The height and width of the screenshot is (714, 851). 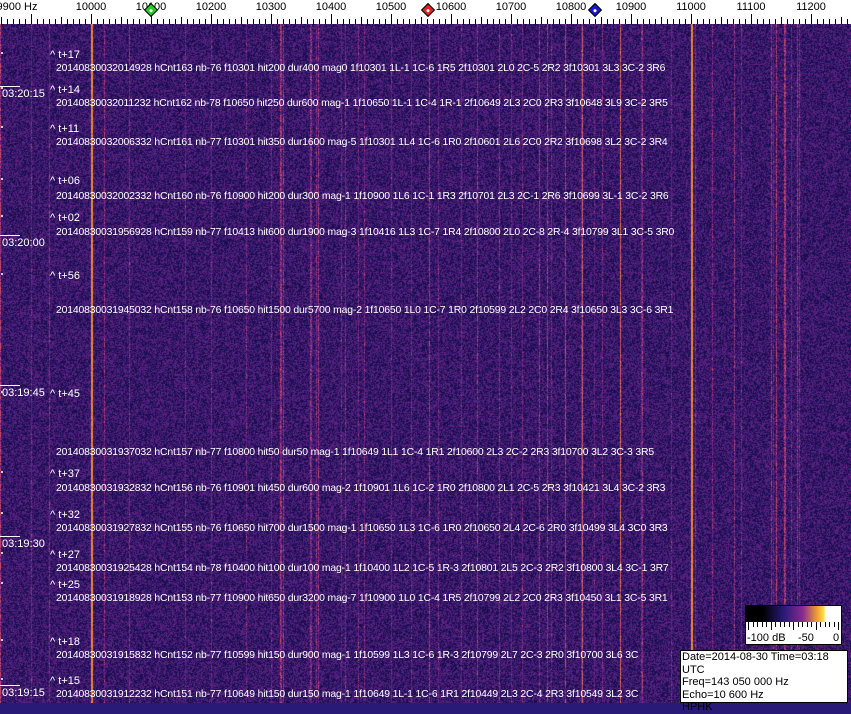 What do you see at coordinates (793, 625) in the screenshot?
I see `colorbar-legend: -100 dB -50 0` at bounding box center [793, 625].